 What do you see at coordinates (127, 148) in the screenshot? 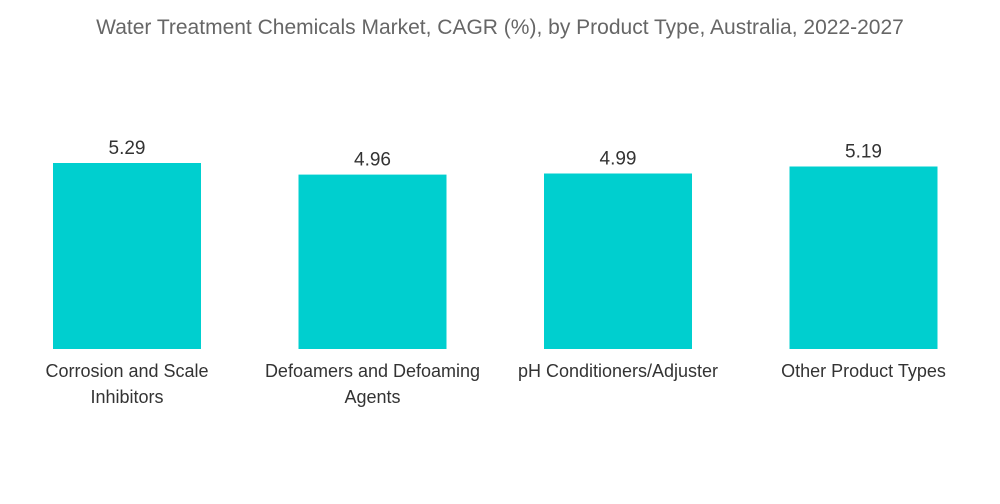
I see `value-label-0: 5.29` at bounding box center [127, 148].